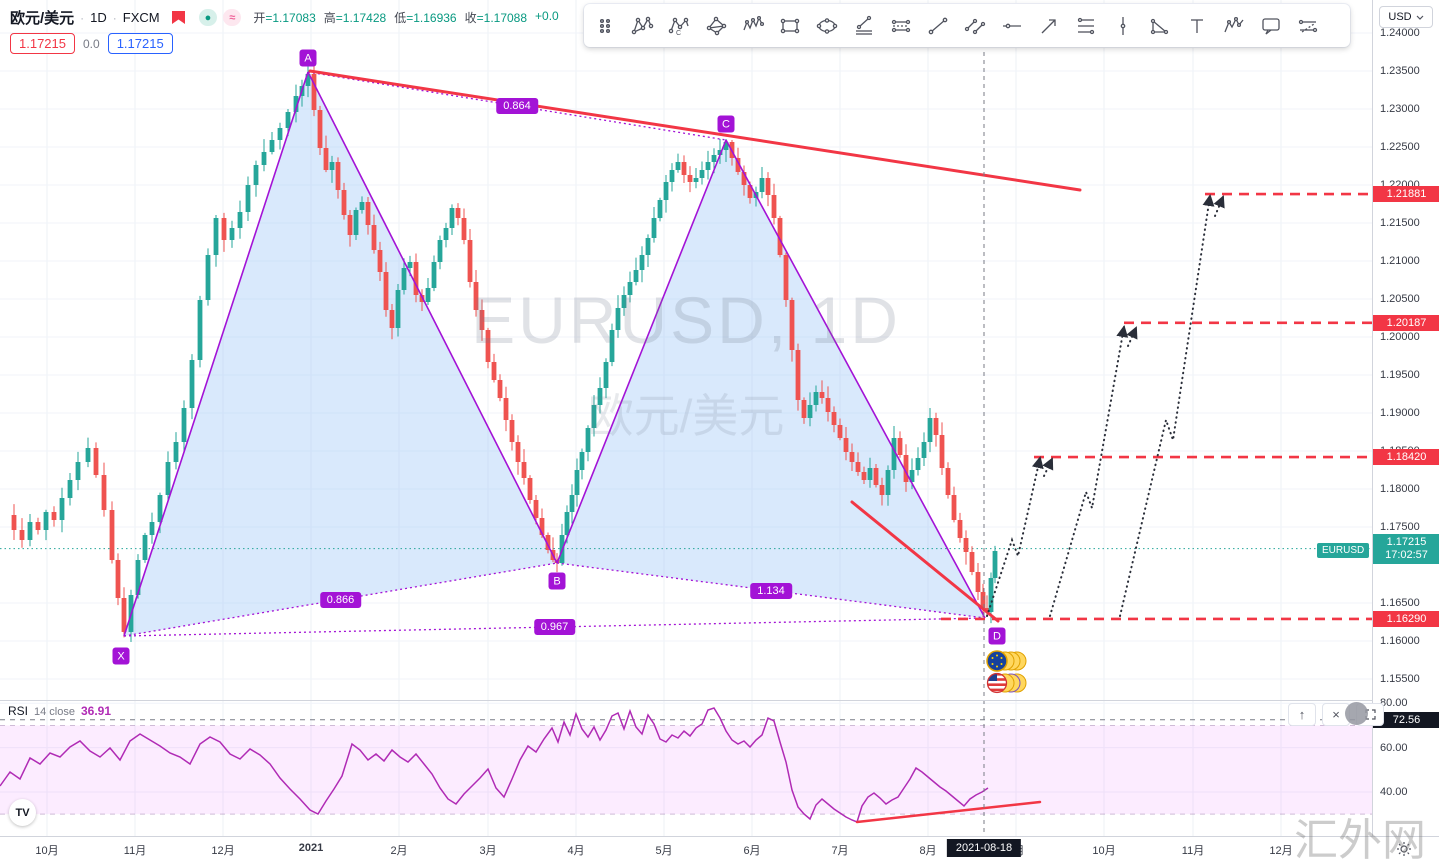  Describe the element at coordinates (1400, 299) in the screenshot. I see `price-tick: 1.20500` at that location.